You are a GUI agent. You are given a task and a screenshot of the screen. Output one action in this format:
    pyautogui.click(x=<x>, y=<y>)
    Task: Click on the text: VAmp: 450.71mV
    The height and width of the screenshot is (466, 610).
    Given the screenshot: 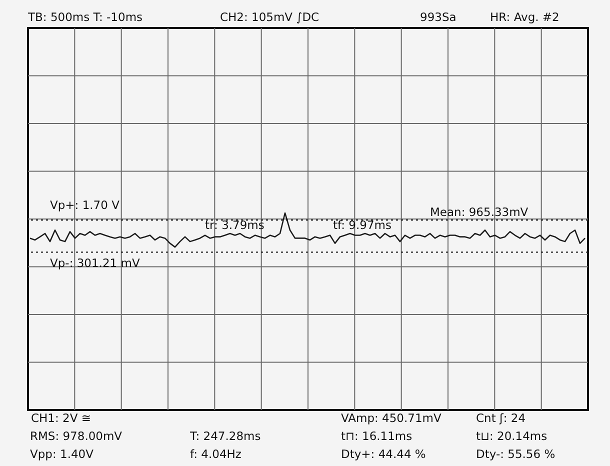 What is the action you would take?
    pyautogui.click(x=391, y=418)
    